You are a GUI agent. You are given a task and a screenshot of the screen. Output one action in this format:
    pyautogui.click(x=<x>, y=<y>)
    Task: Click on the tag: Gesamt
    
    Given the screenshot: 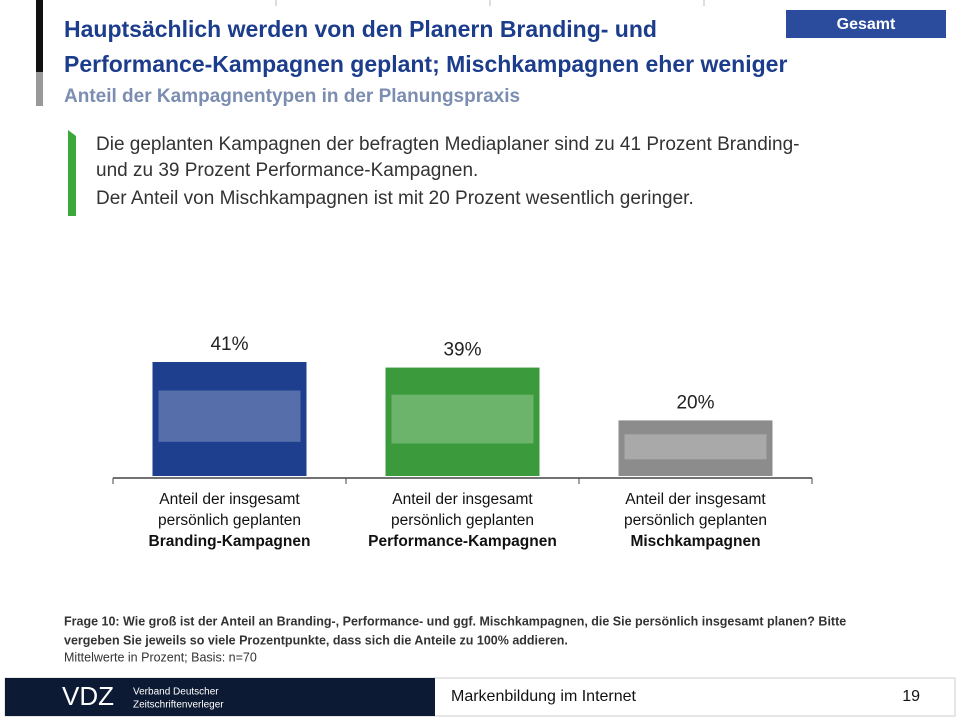 What is the action you would take?
    pyautogui.click(x=866, y=24)
    